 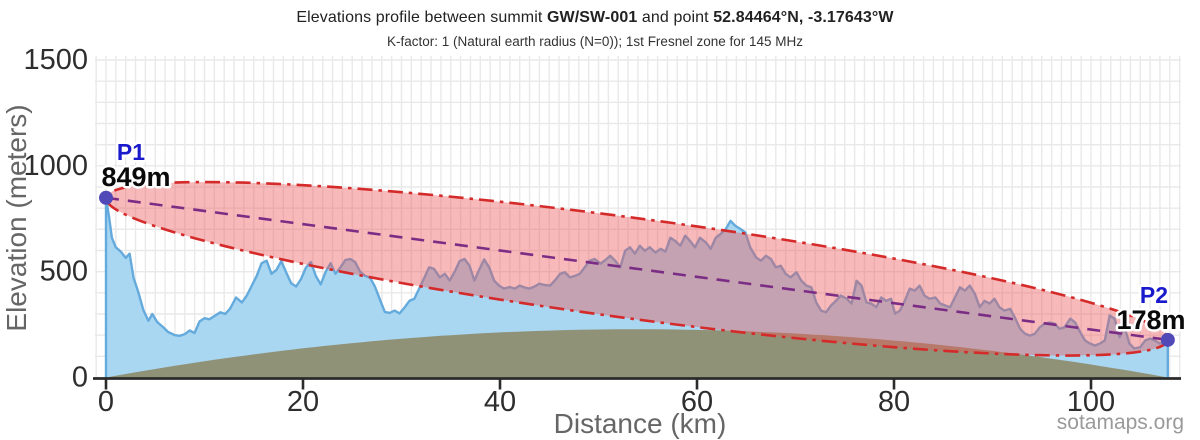 I want to click on x-axis-tick-label: 60, so click(x=697, y=402).